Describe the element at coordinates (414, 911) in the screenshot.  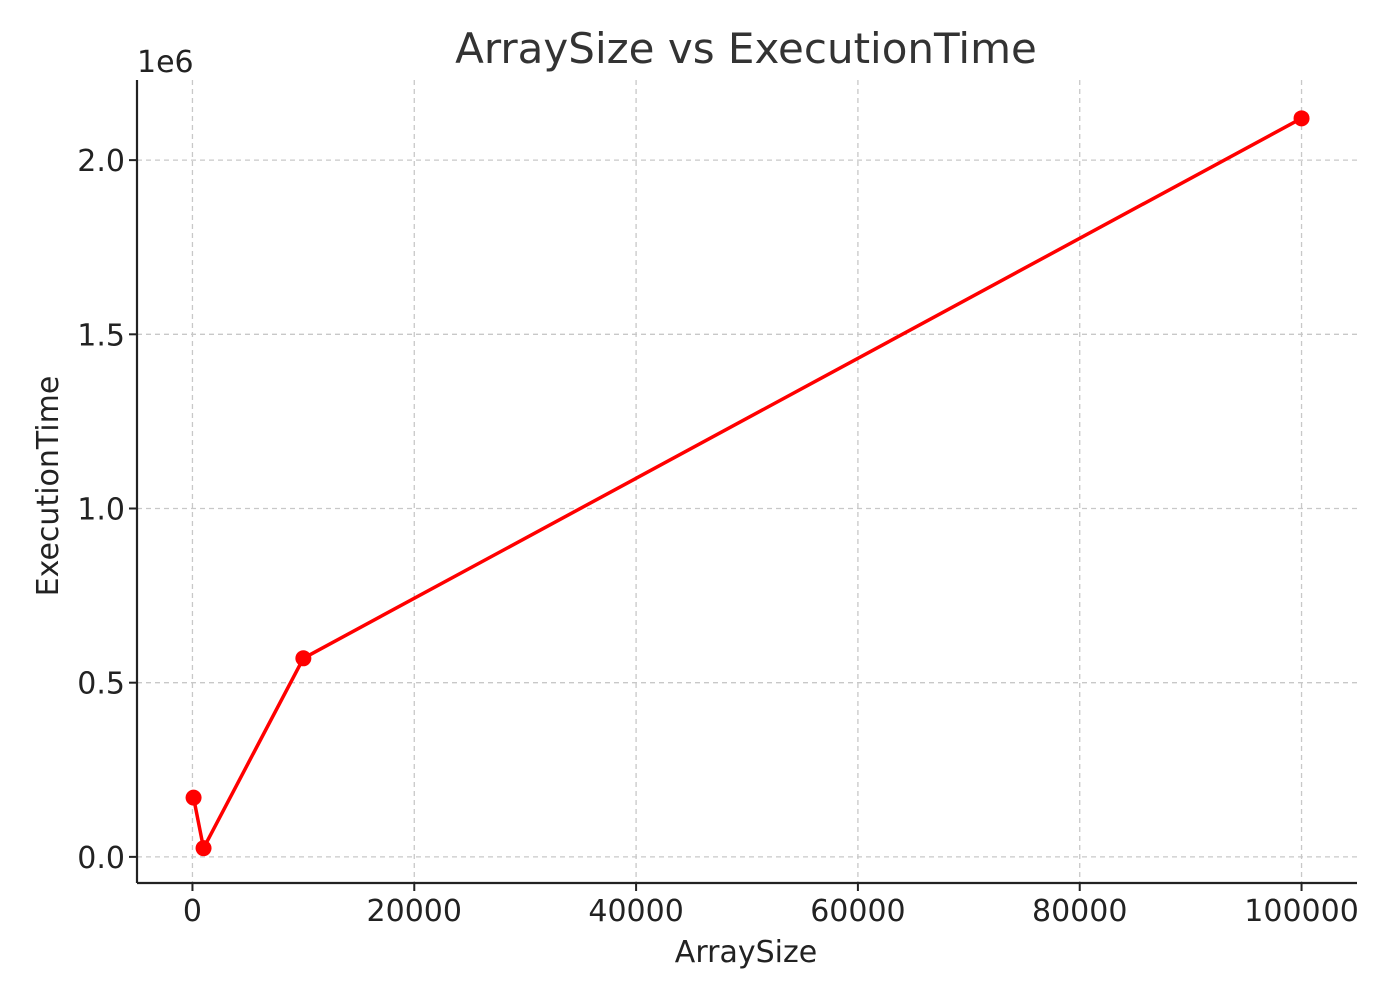
I see `x-tick-label: 20000` at that location.